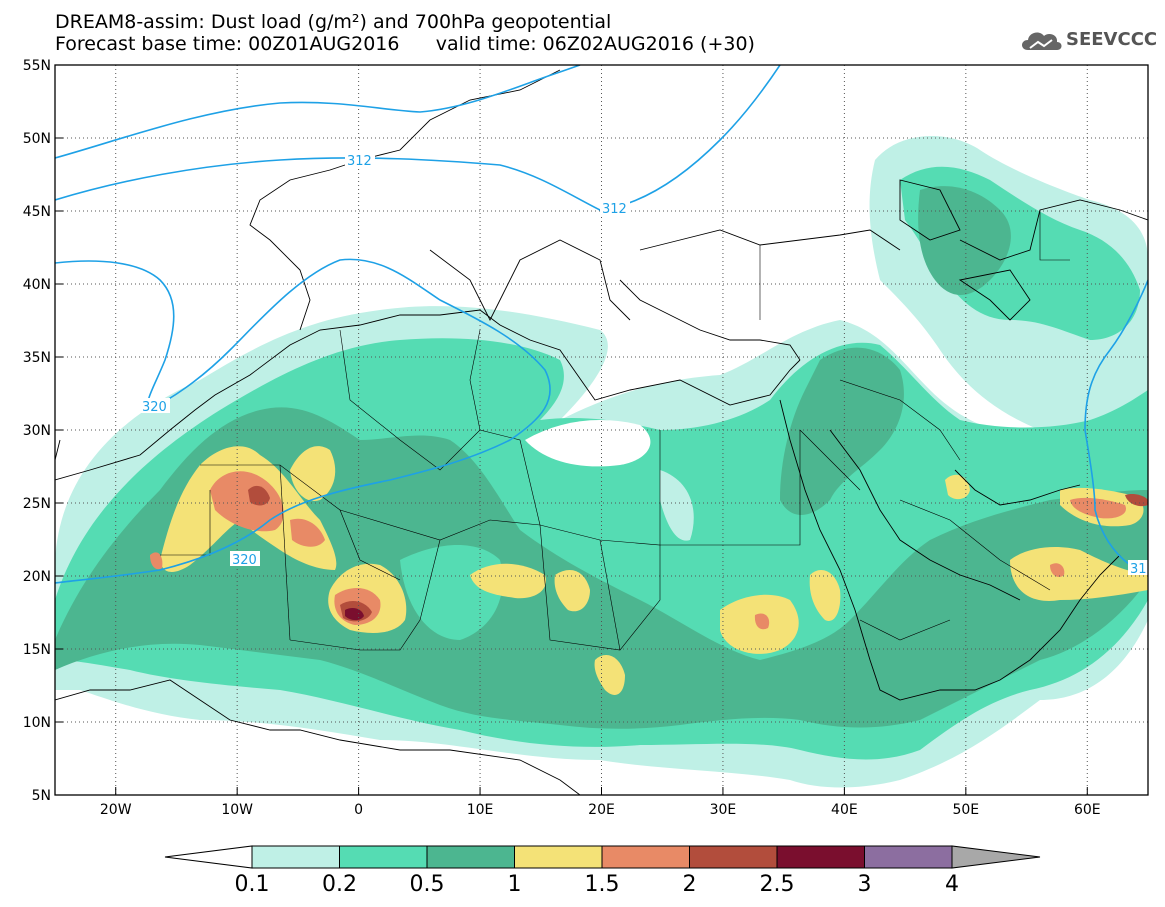 The height and width of the screenshot is (907, 1165). Describe the element at coordinates (339, 884) in the screenshot. I see `colorbar-level-label: 0.2` at that location.